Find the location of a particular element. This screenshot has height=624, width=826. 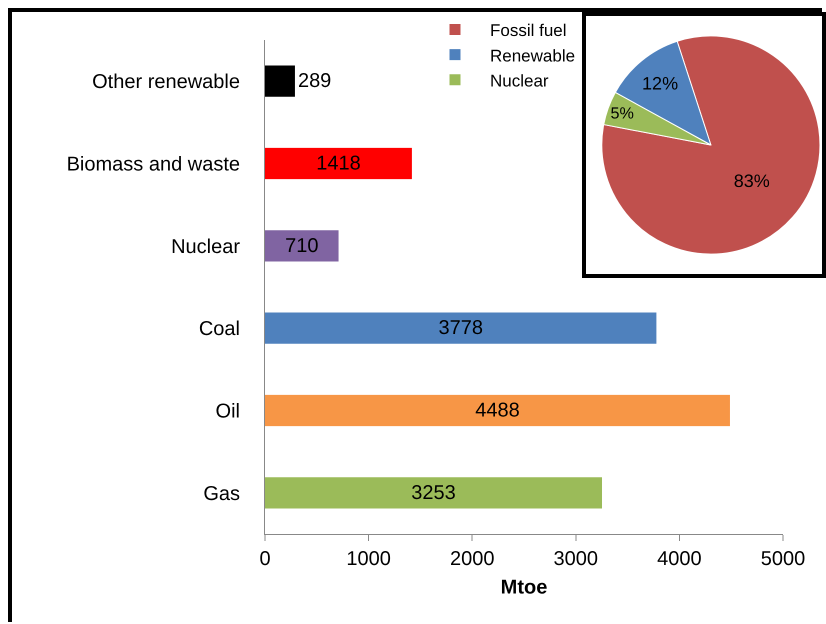

x-tick-label: 3000 is located at coordinates (576, 559).